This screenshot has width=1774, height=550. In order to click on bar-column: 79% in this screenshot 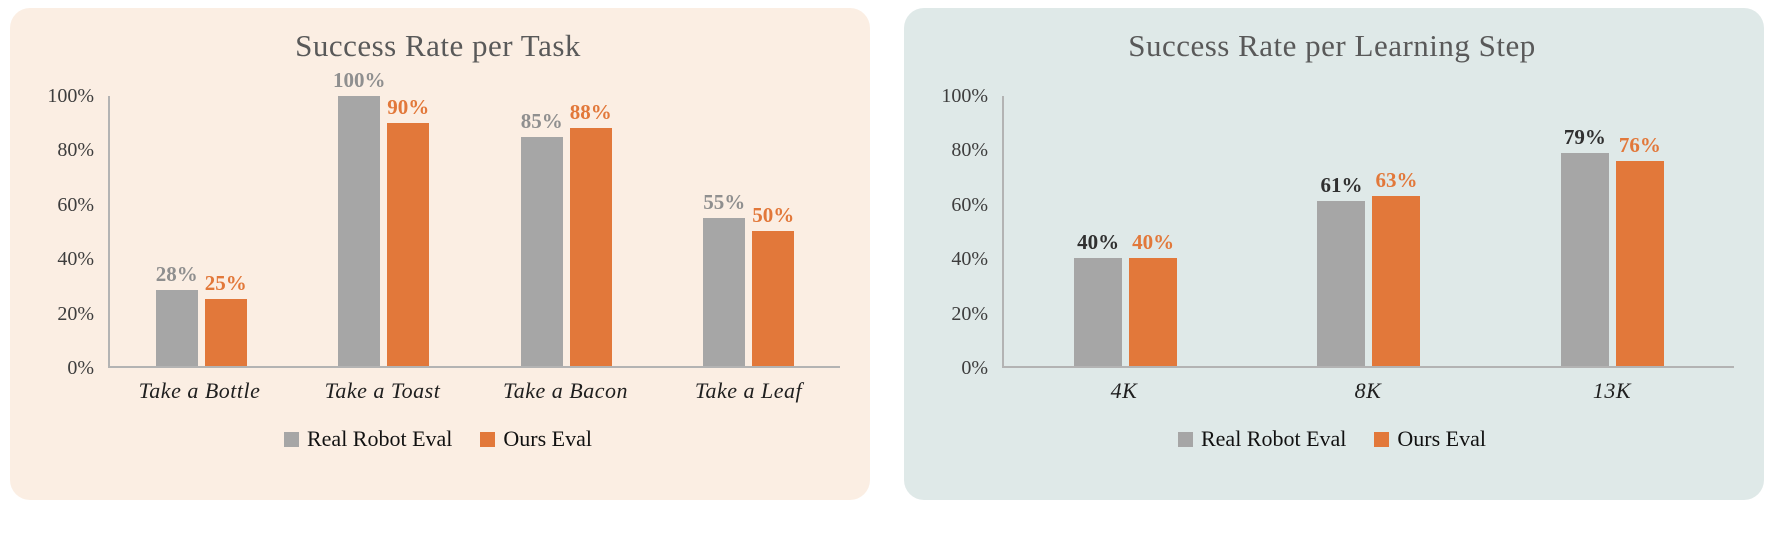, I will do `click(1584, 231)`.